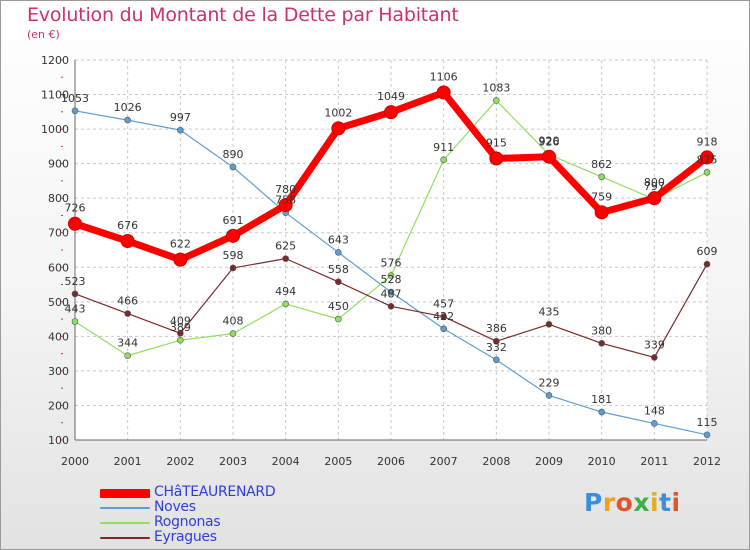 The image size is (750, 550). Describe the element at coordinates (609, 502) in the screenshot. I see `logo-letter: r` at that location.